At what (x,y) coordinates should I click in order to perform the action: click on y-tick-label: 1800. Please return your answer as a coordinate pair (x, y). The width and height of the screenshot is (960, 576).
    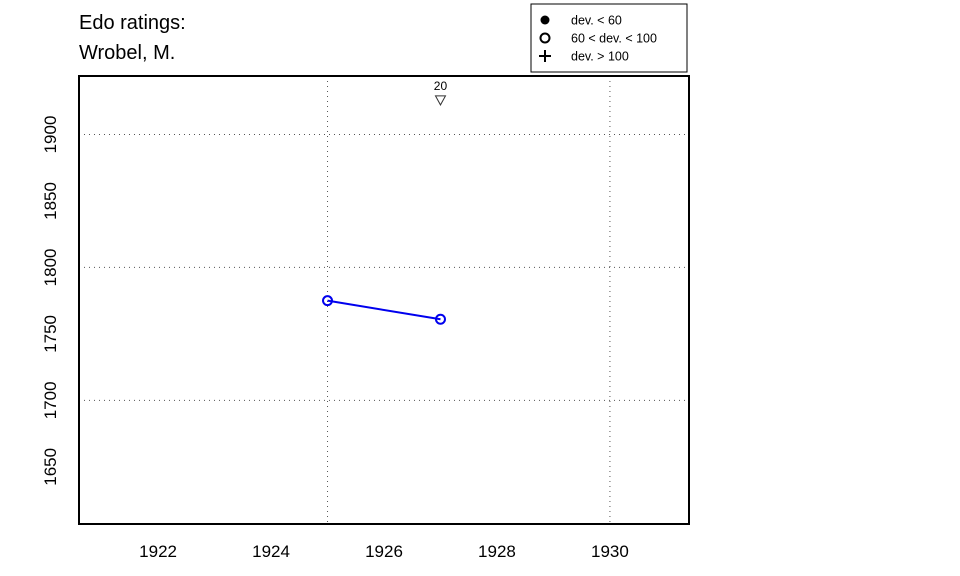
    Looking at the image, I should click on (50, 268).